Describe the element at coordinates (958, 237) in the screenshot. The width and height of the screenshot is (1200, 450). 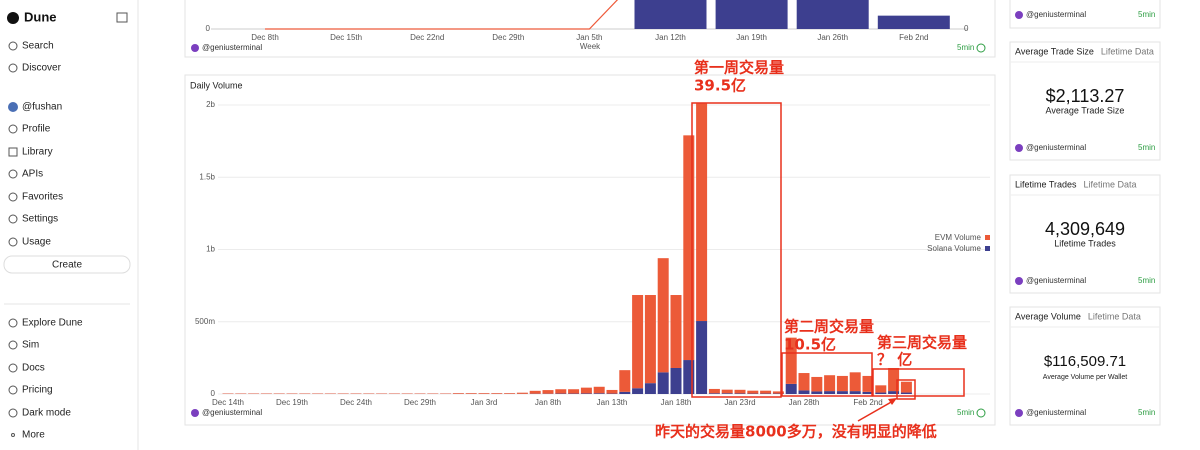
I see `legend-label: EVM Volume` at that location.